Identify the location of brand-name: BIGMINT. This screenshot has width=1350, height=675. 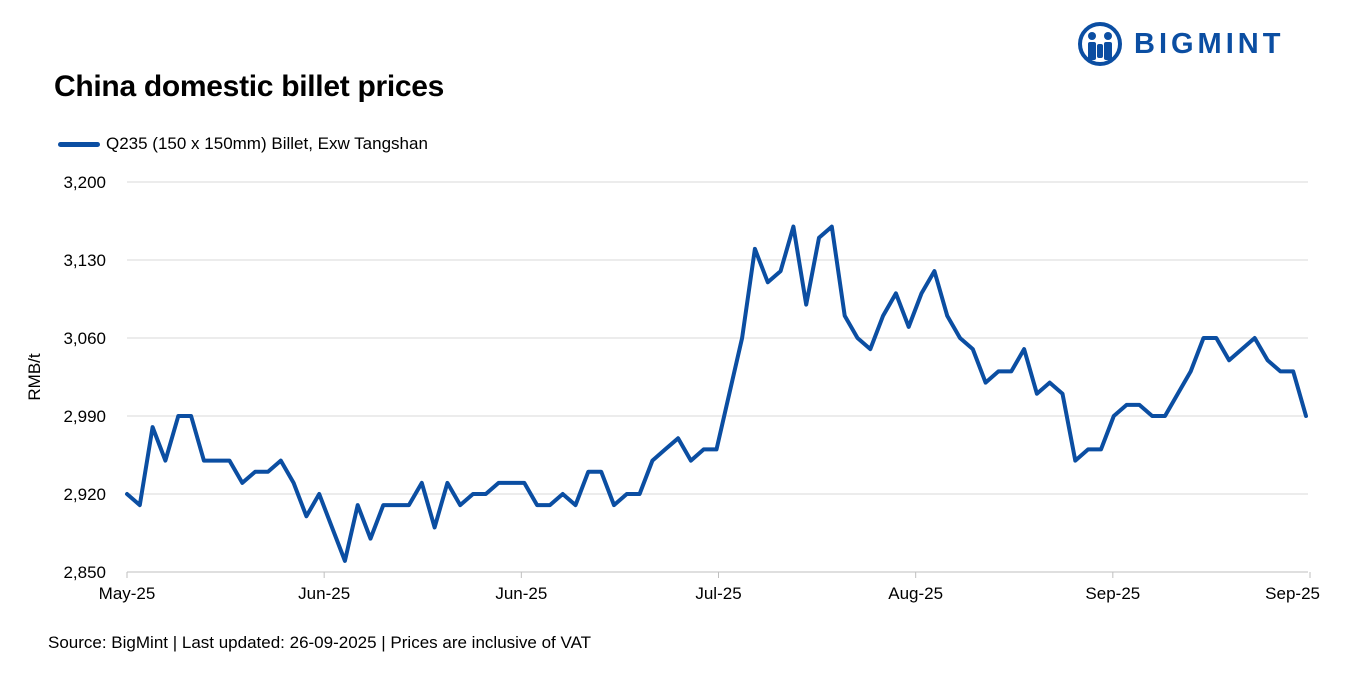
(1209, 43).